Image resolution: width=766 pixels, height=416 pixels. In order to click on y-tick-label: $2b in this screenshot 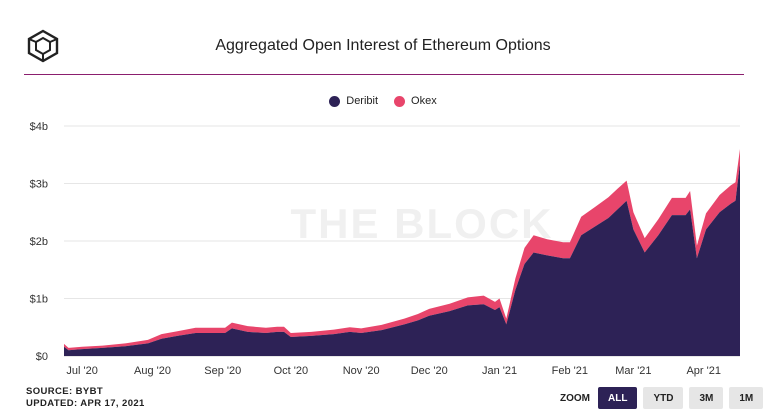, I will do `click(39, 242)`.